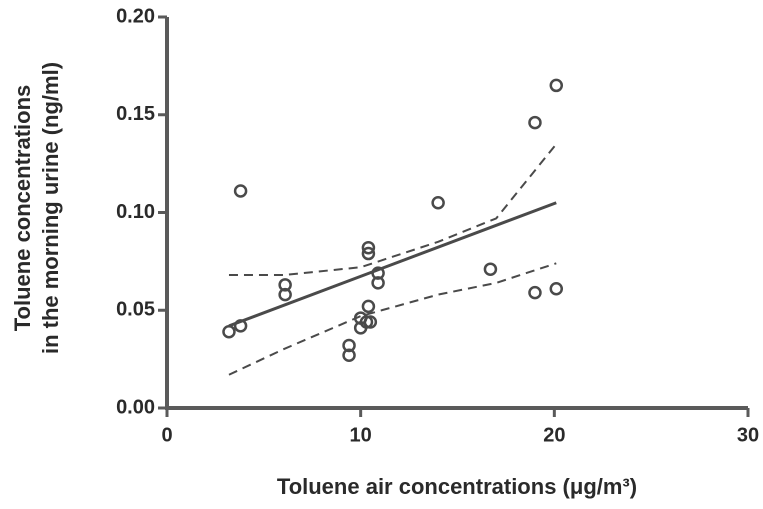 Image resolution: width=763 pixels, height=509 pixels. I want to click on y-tick-label: 0.15, so click(135, 114).